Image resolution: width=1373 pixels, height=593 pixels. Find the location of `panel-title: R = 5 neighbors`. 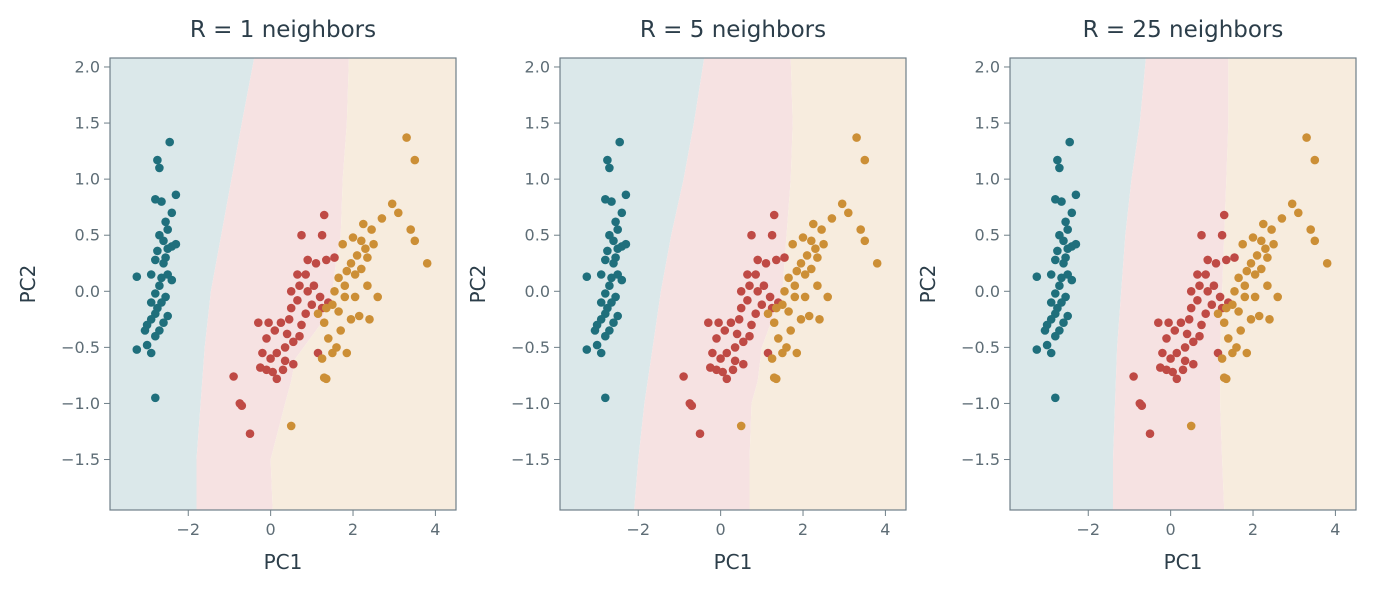

panel-title: R = 5 neighbors is located at coordinates (733, 30).